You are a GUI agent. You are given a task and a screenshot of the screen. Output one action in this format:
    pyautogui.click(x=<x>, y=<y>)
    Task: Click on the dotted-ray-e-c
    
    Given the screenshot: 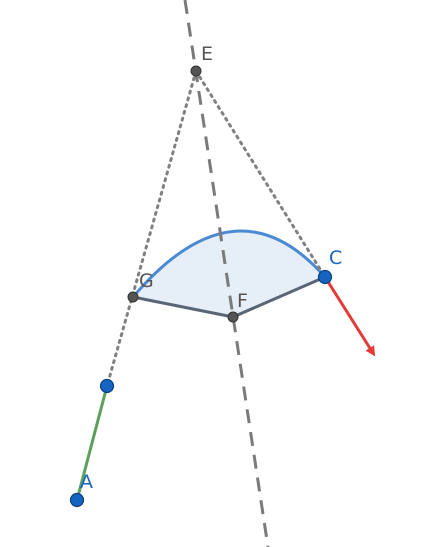 What is the action you would take?
    pyautogui.click(x=260, y=174)
    